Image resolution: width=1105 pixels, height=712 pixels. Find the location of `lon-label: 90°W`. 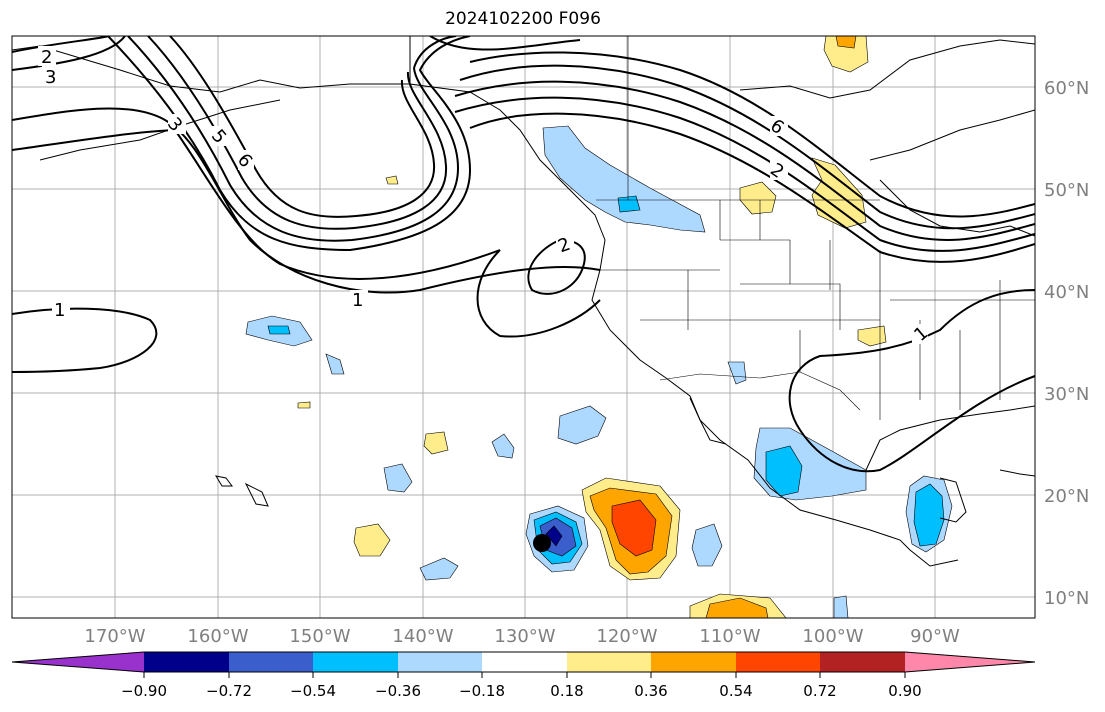

lon-label: 90°W is located at coordinates (935, 636).